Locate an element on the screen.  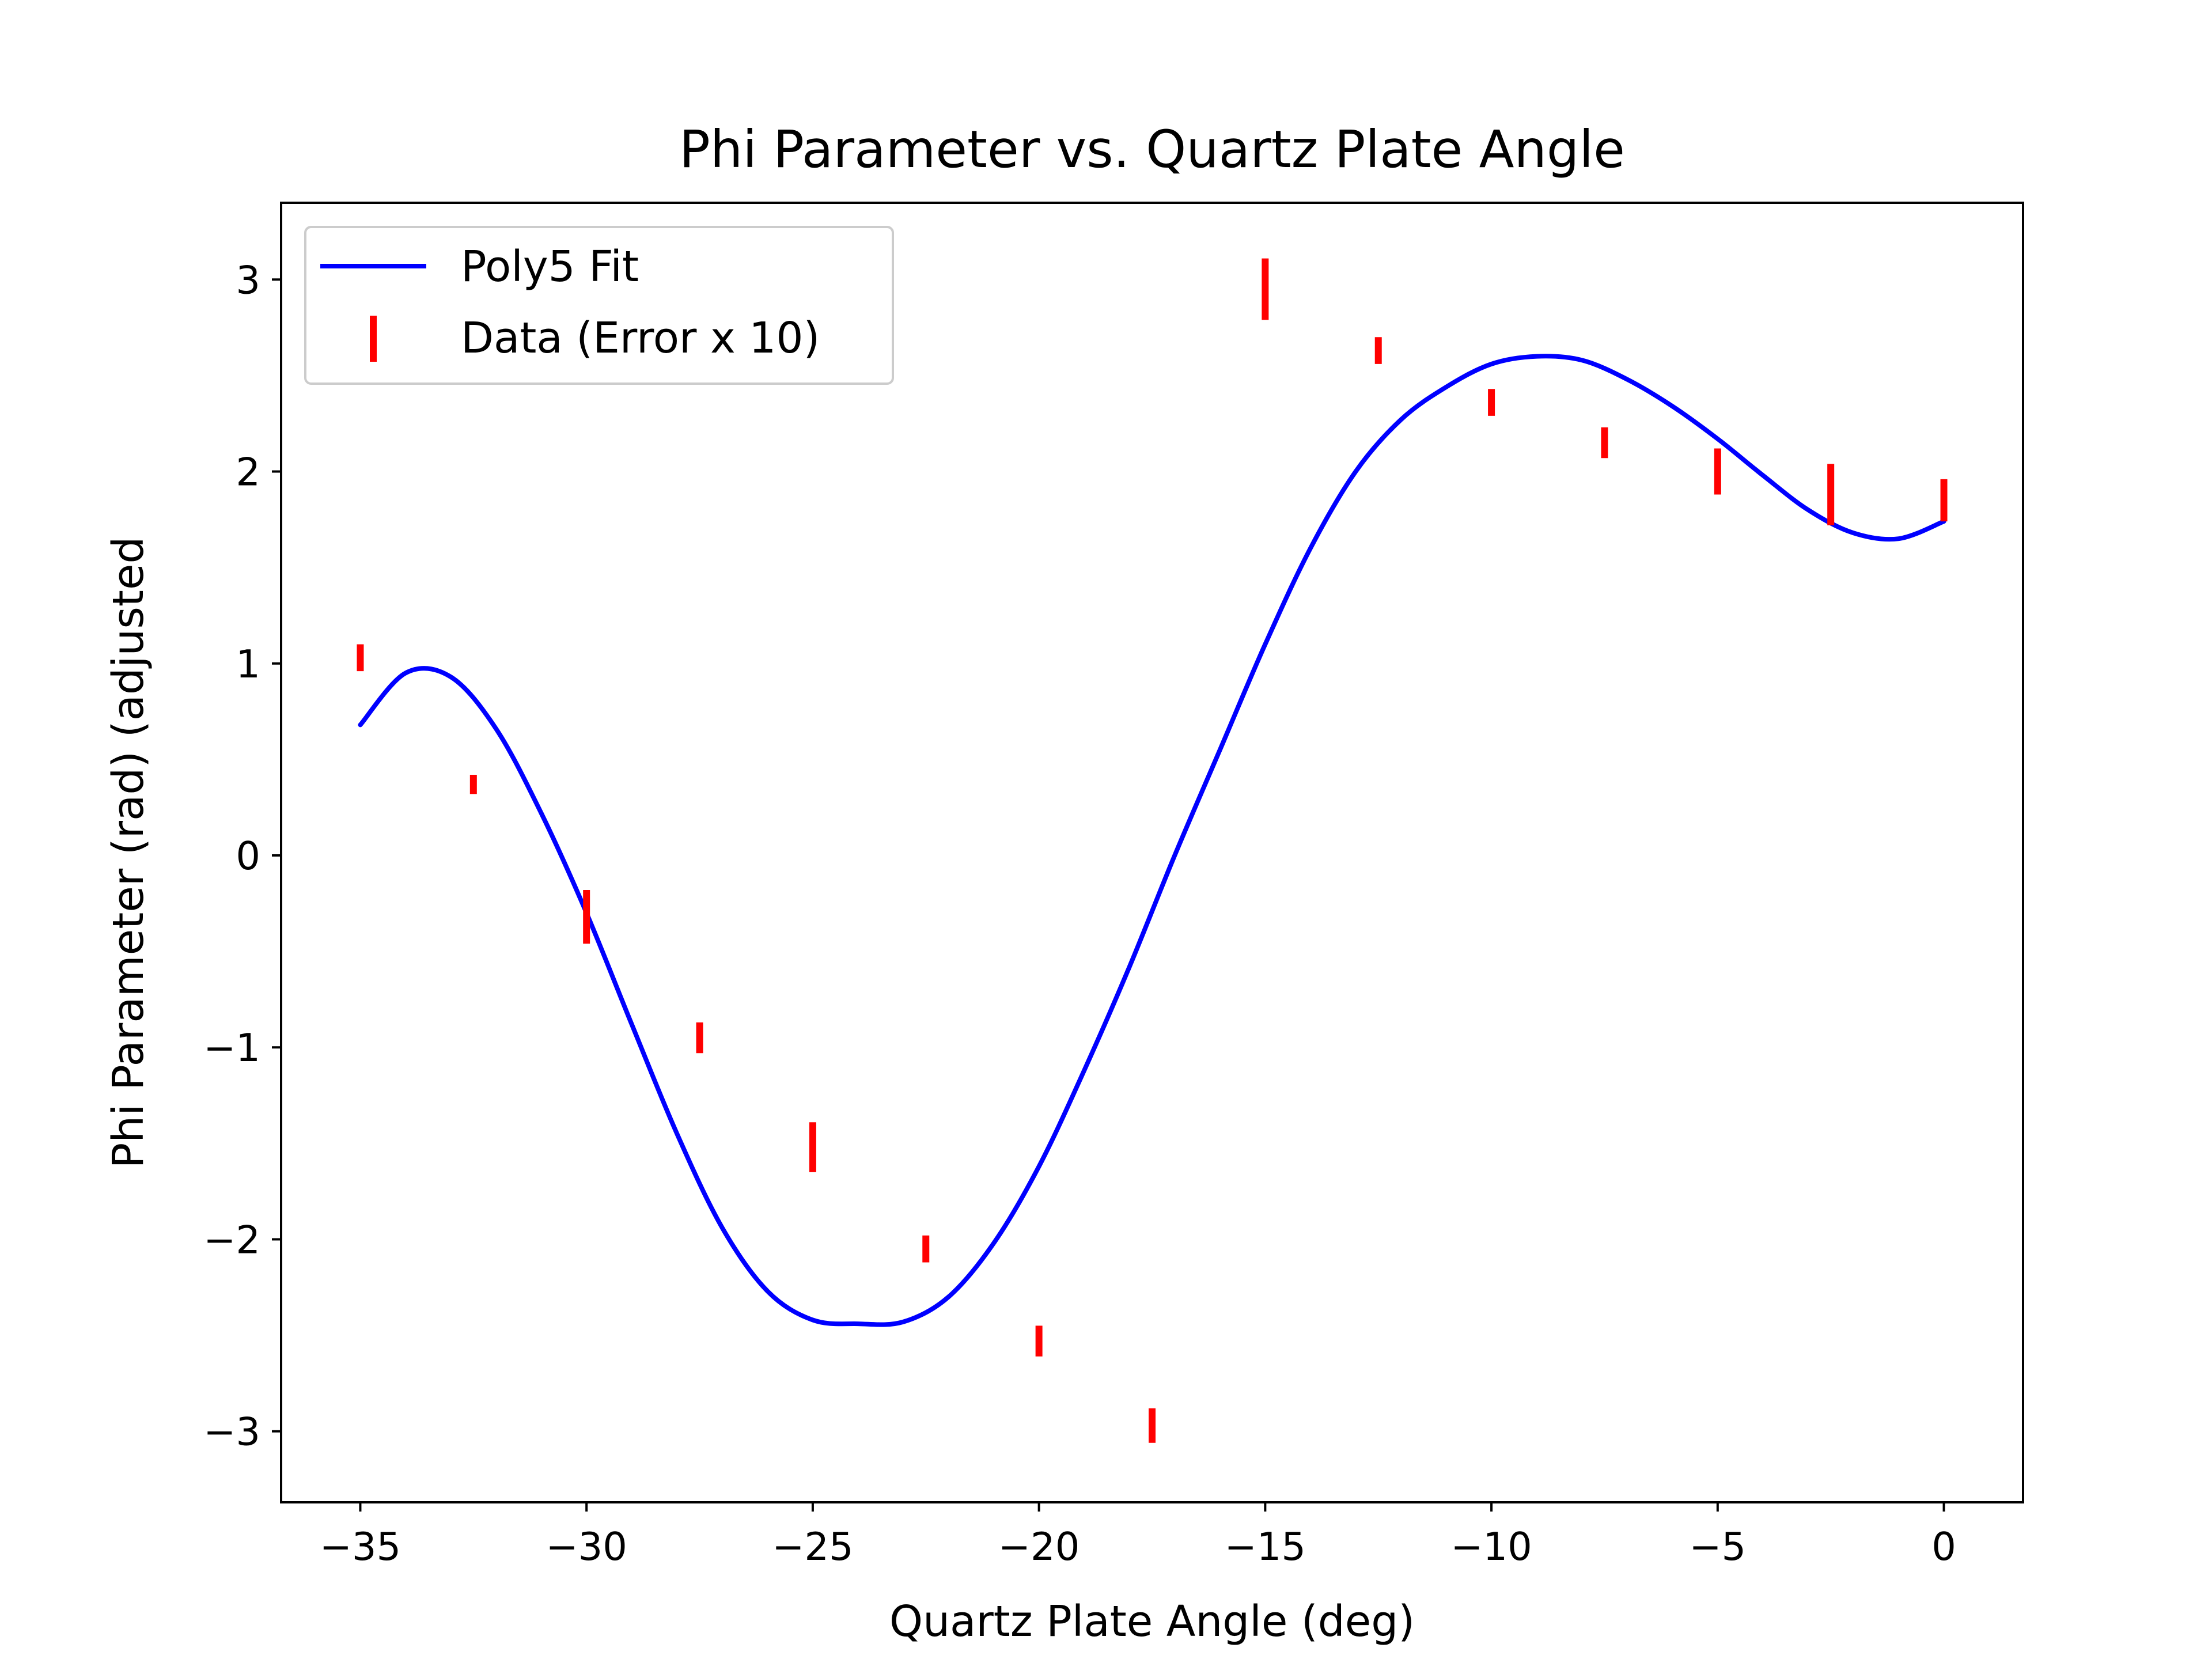
legend: Poly5 Fit Data (Error x 10) is located at coordinates (599, 305).